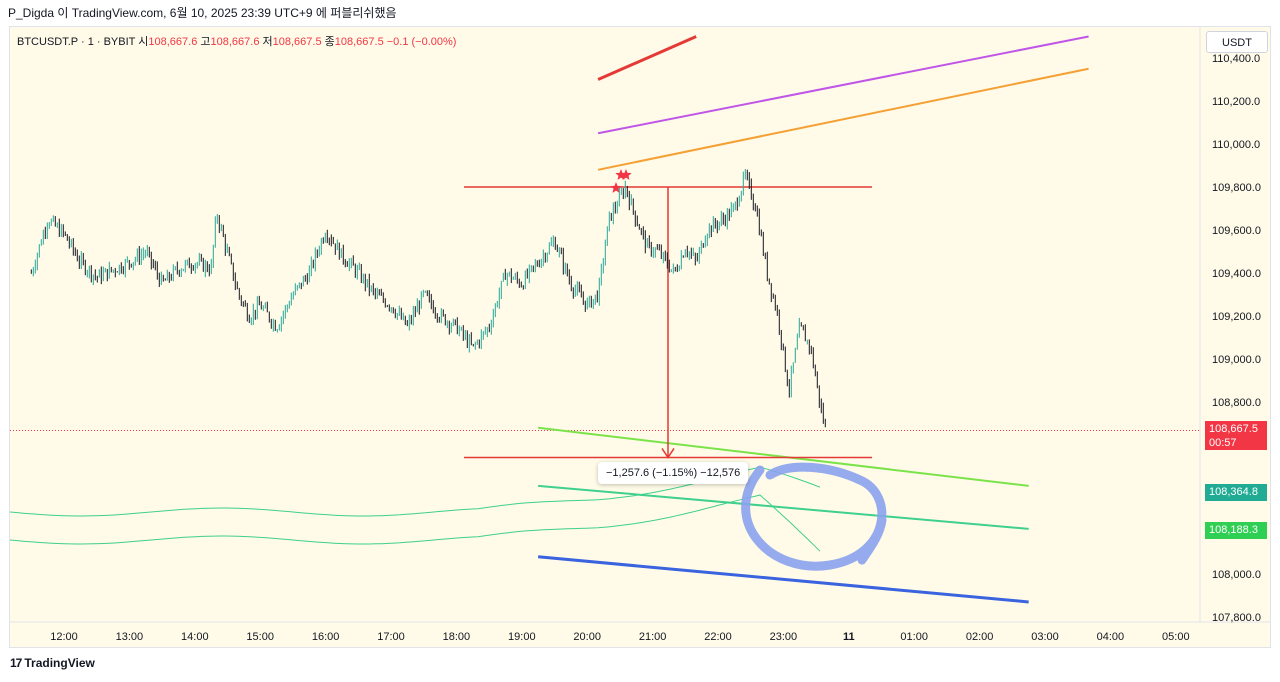 This screenshot has height=682, width=1280. What do you see at coordinates (359, 42) in the screenshot?
I see `close-value: 108,667.5` at bounding box center [359, 42].